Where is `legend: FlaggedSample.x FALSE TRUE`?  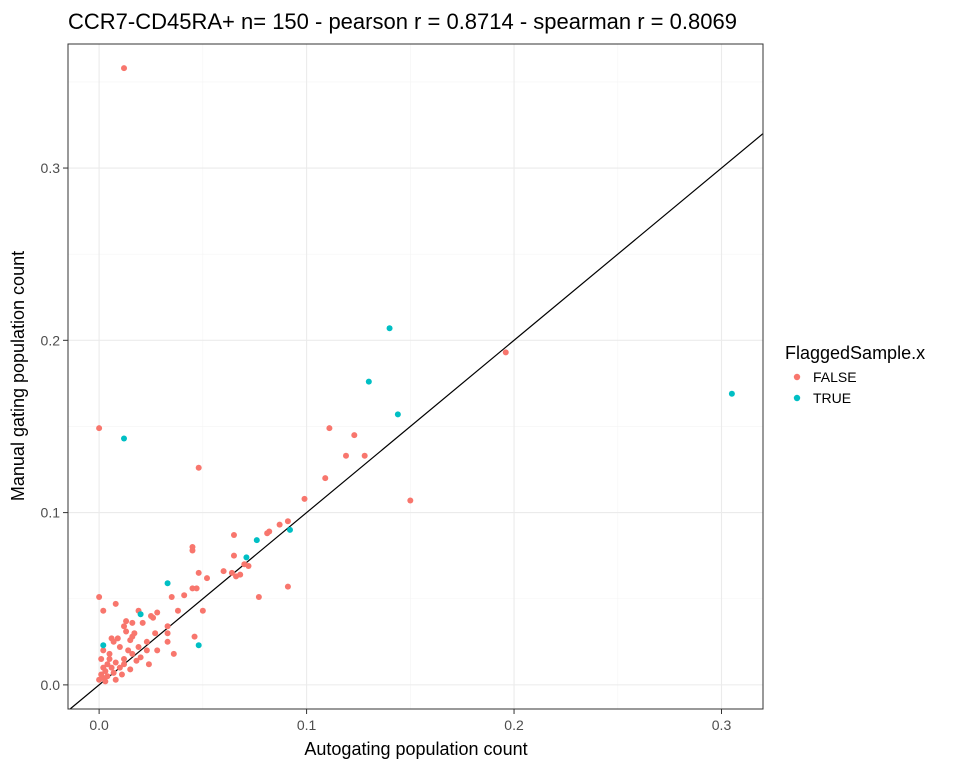
legend: FlaggedSample.x FALSE TRUE is located at coordinates (855, 374).